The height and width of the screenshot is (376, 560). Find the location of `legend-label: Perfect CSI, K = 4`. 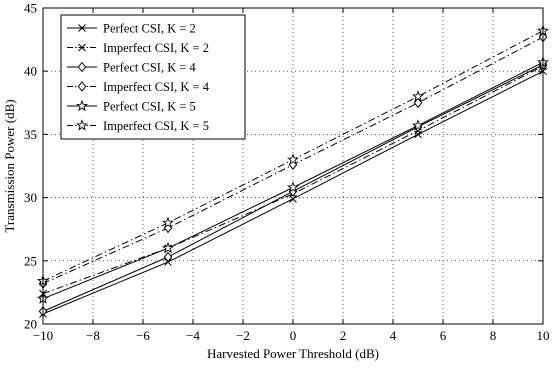

legend-label: Perfect CSI, K = 4 is located at coordinates (150, 68).